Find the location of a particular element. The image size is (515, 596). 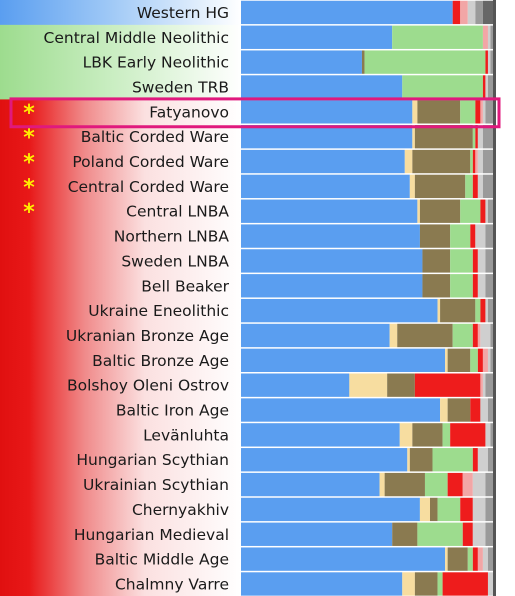

bar-segment-hungarian-scythian-blue is located at coordinates (324, 460).